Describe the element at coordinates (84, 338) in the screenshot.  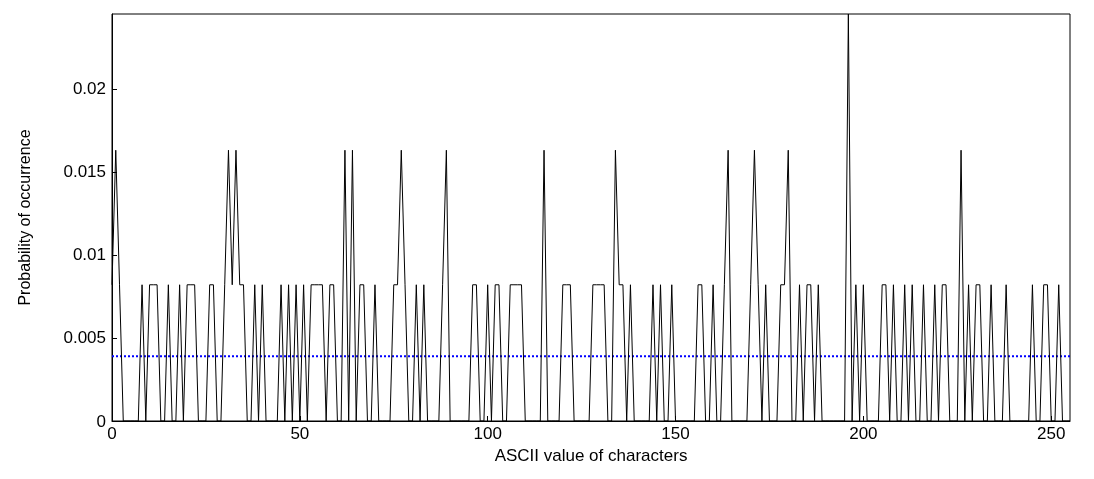
I see `y-tick-label: 0.005` at that location.